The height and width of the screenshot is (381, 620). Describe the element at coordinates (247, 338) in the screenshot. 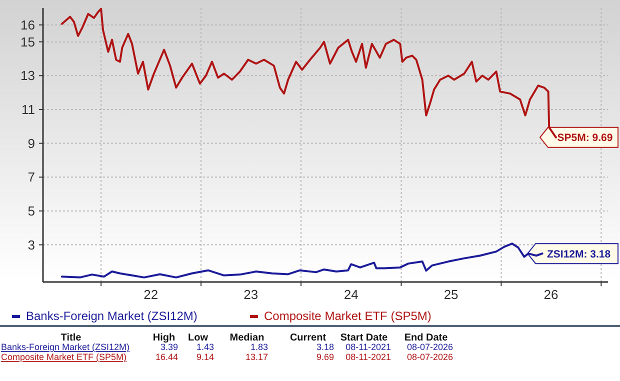

I see `text: Median` at that location.